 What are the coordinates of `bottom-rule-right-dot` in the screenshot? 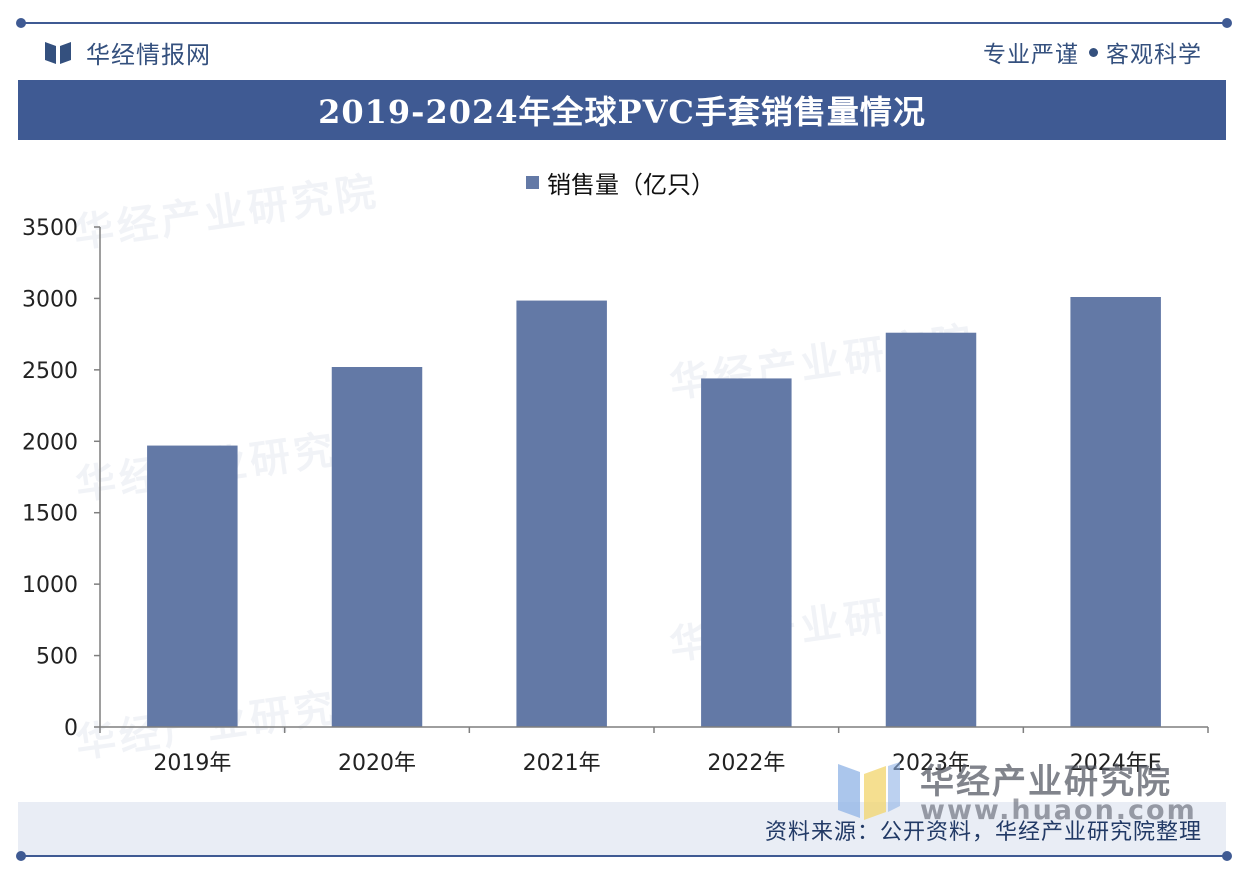 It's located at (1227, 856).